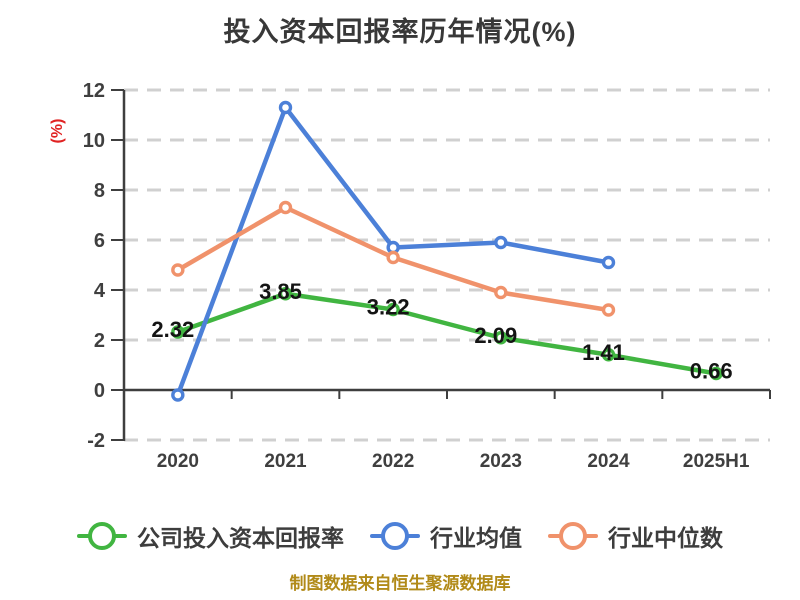  I want to click on legend-item-company-roic: 公司投入资本回报率, so click(210, 536).